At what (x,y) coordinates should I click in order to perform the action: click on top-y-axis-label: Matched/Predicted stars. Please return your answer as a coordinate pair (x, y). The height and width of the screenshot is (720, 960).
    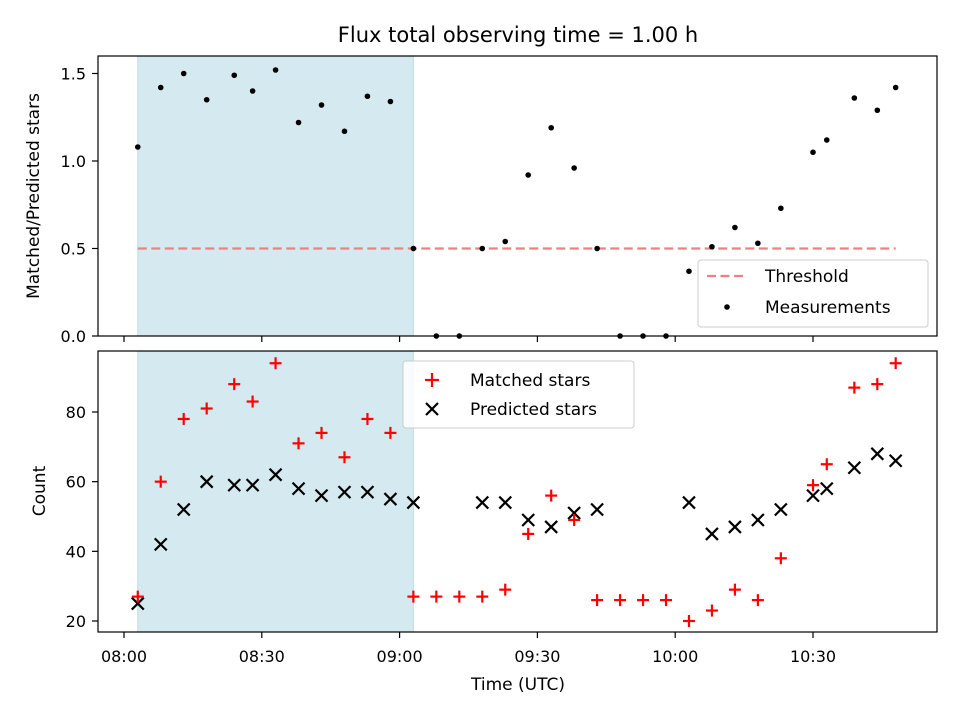
    Looking at the image, I should click on (34, 196).